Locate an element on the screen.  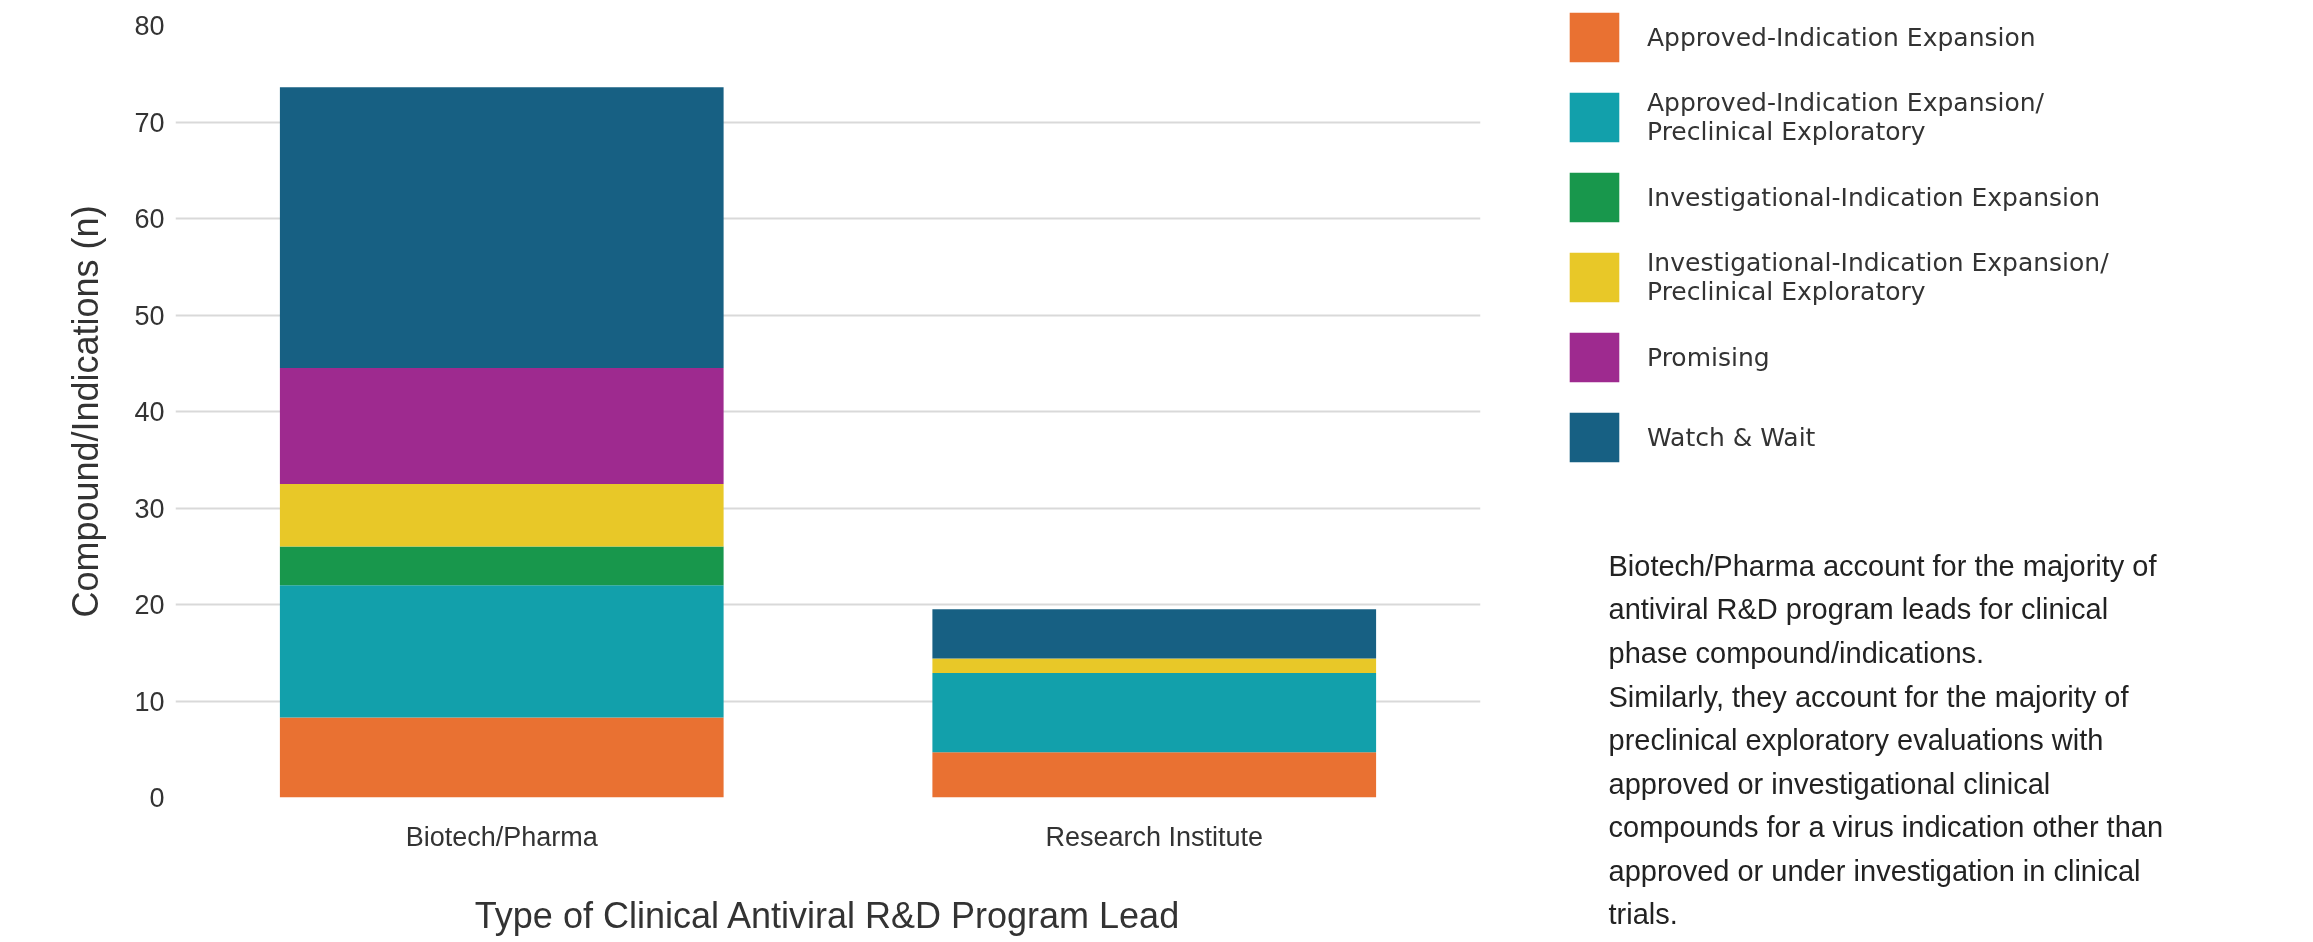
y-tick-label: 0 is located at coordinates (157, 798).